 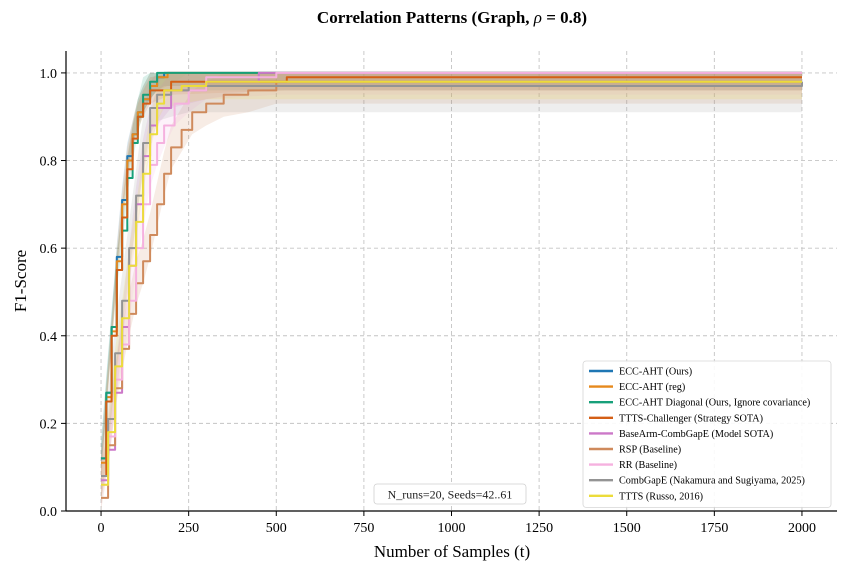 I want to click on x-tick-label-3: 750, so click(x=363, y=528).